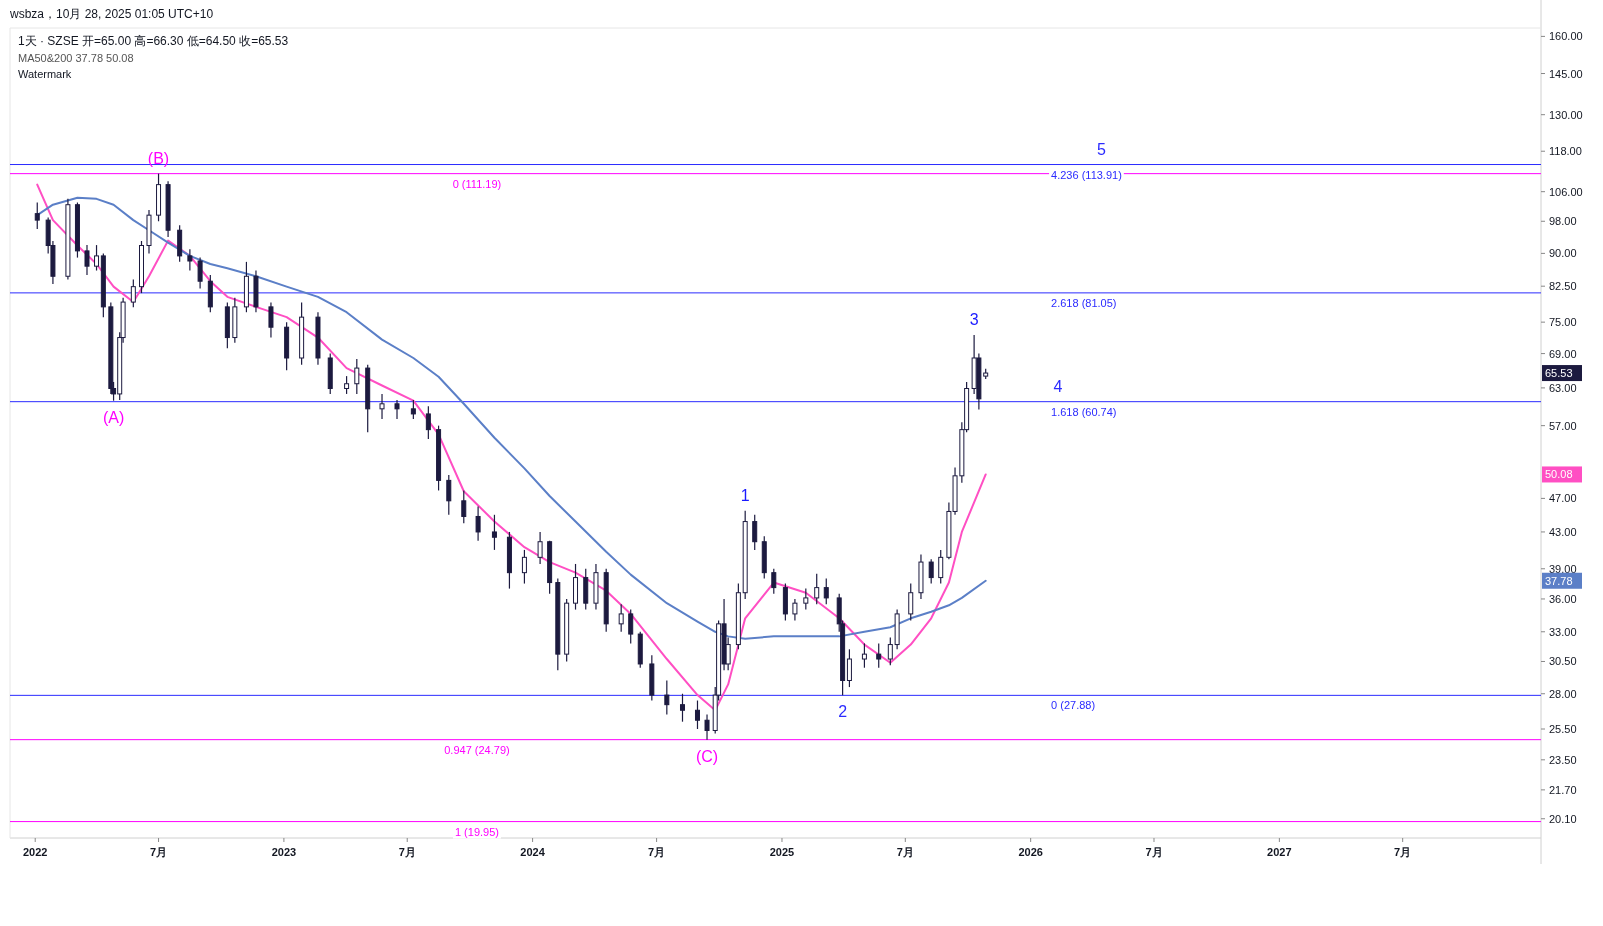 The height and width of the screenshot is (926, 1603). What do you see at coordinates (1563, 387) in the screenshot?
I see `y-tick-label: 63.00` at bounding box center [1563, 387].